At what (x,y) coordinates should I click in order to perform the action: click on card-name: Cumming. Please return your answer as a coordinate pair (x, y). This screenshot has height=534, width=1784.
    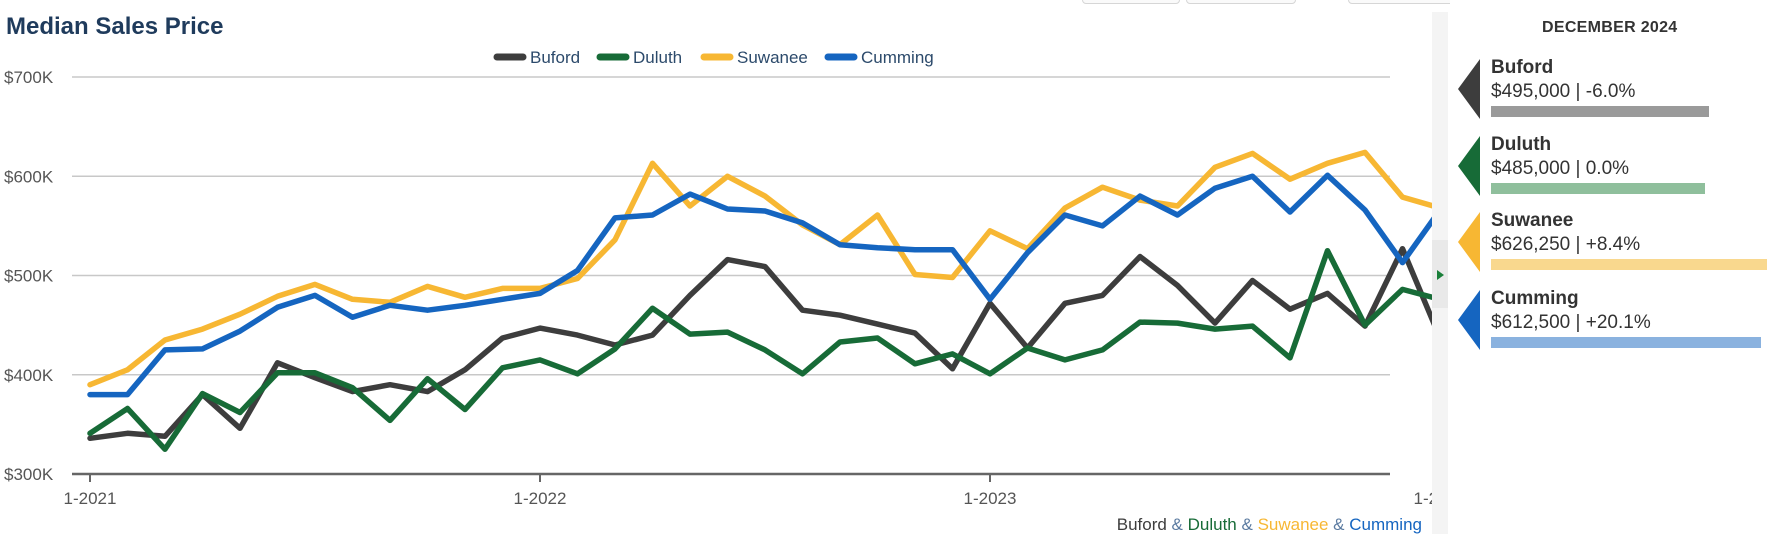
    Looking at the image, I should click on (1535, 298).